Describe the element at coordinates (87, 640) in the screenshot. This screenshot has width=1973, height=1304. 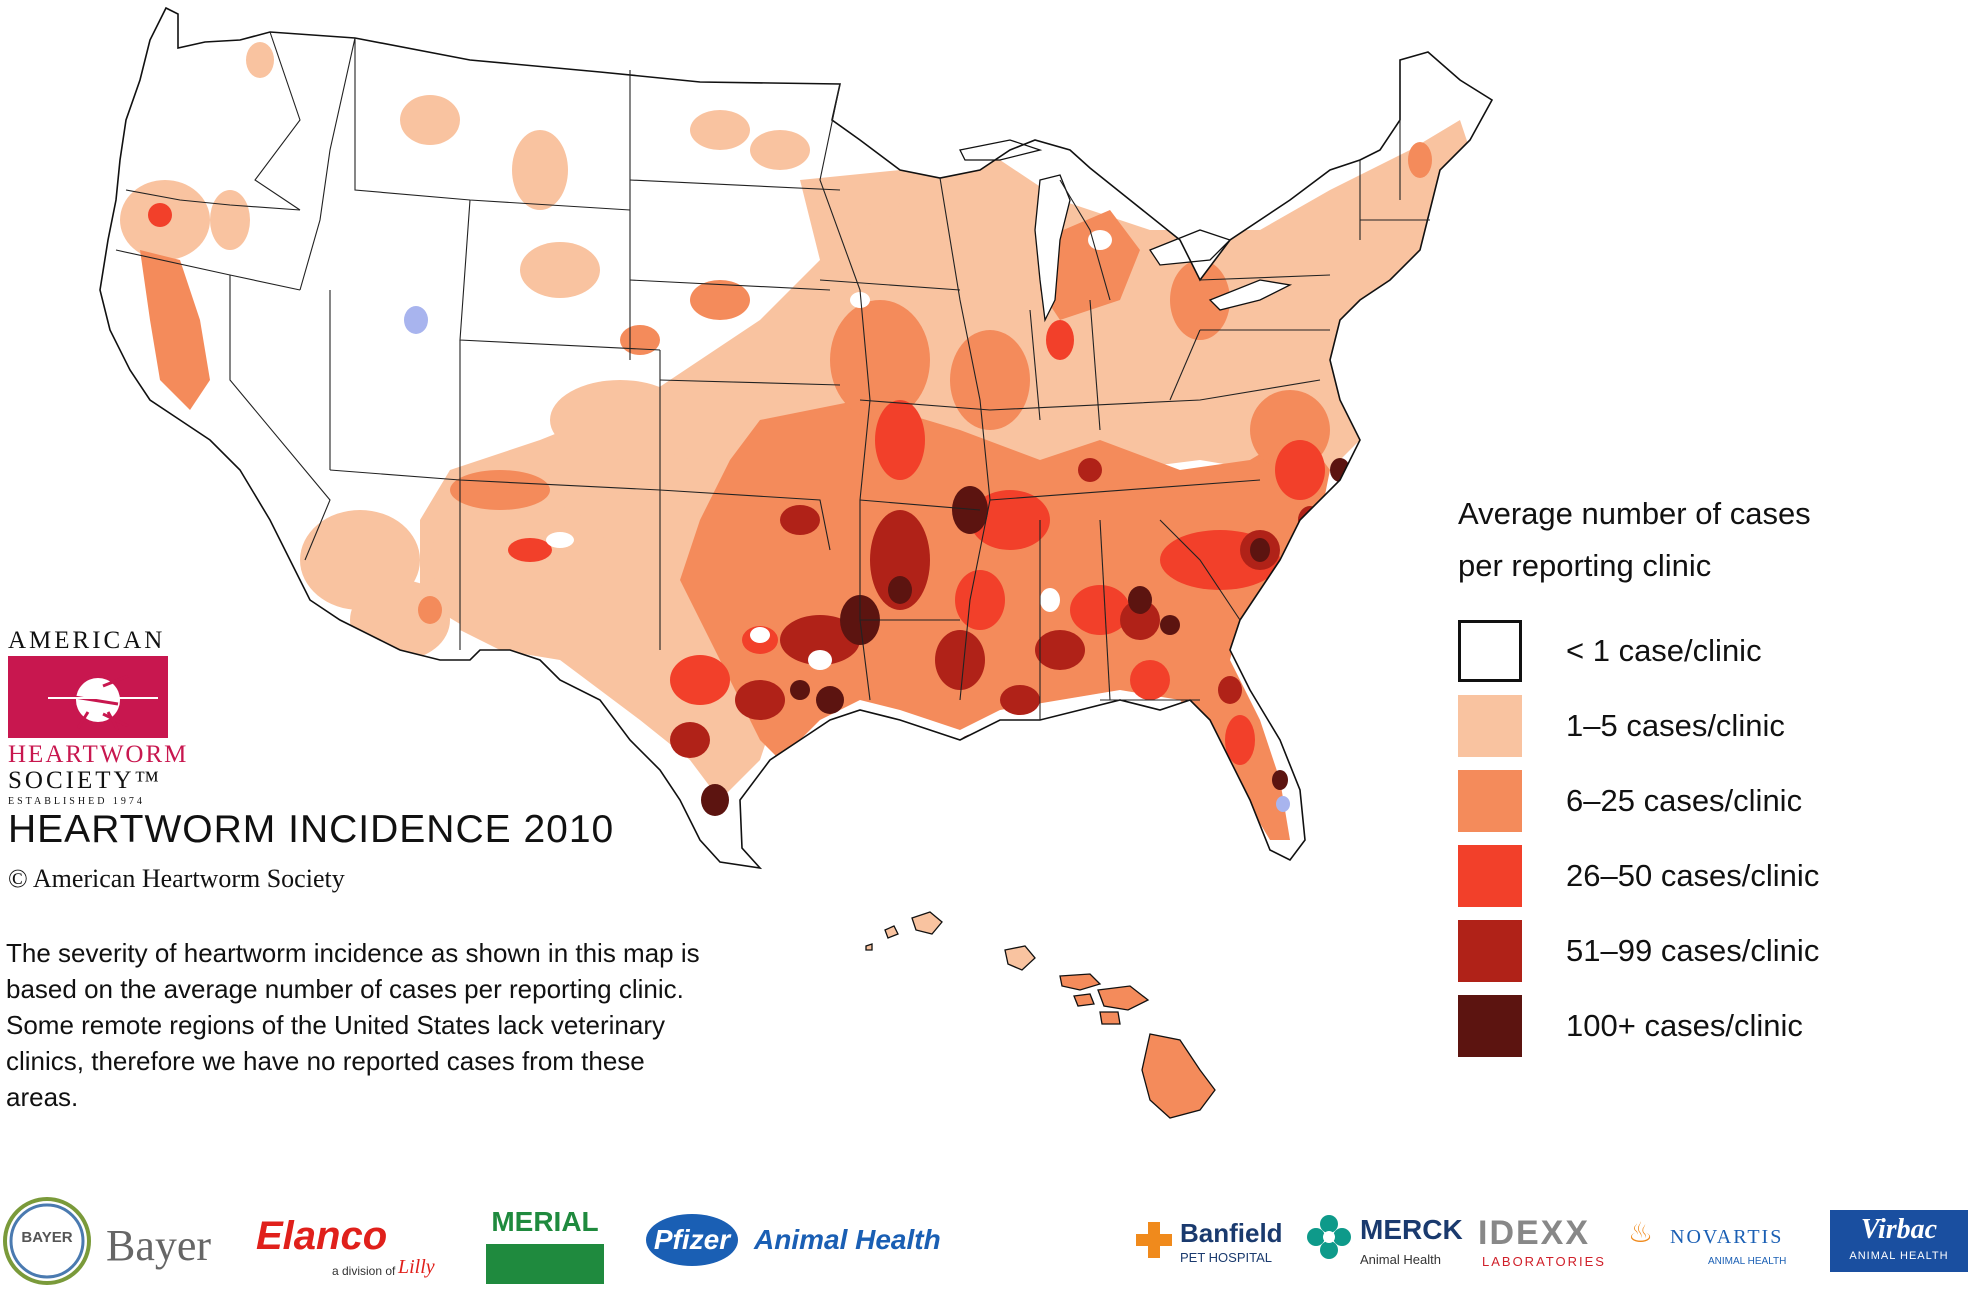
I see `ahs-logo-american: AMERICAN` at that location.